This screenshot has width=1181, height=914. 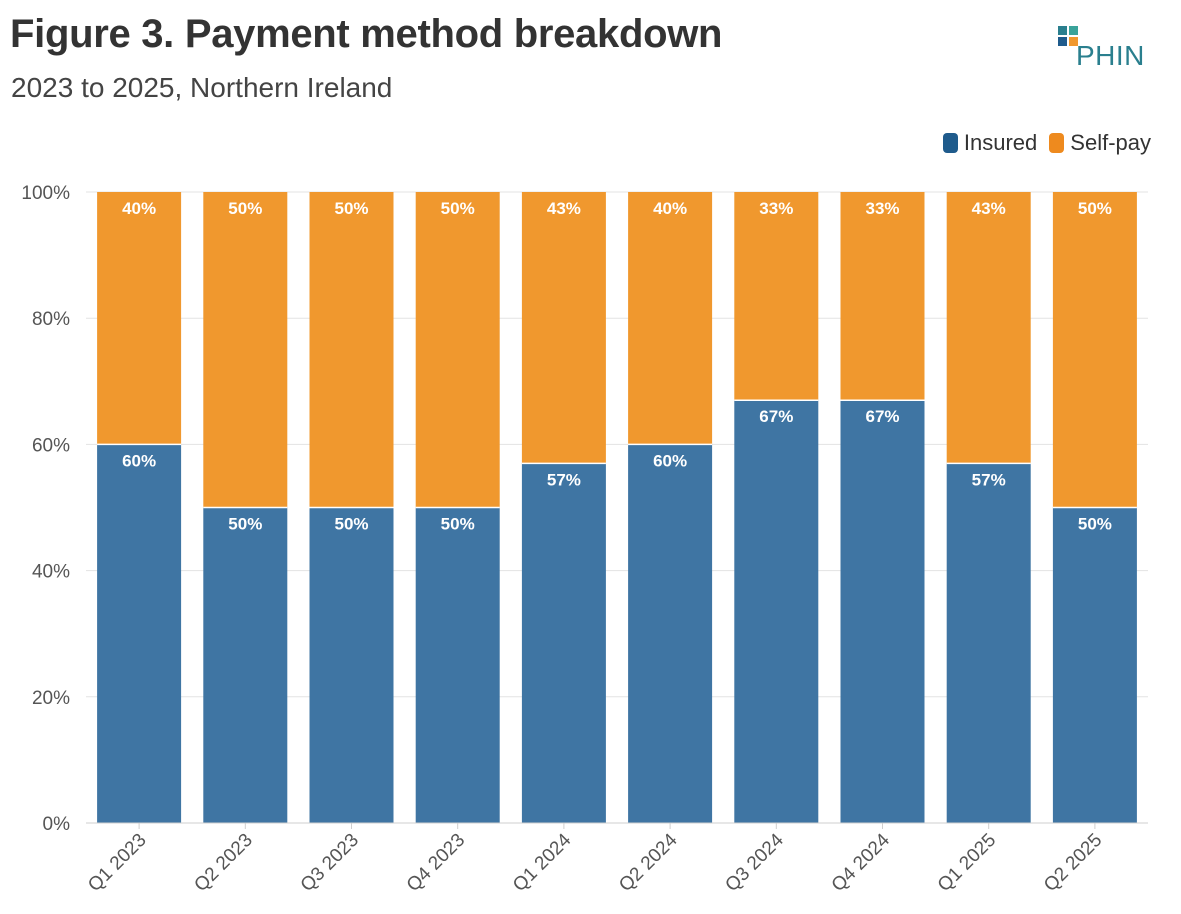 I want to click on bar-insured-q1-2023, so click(x=139, y=633).